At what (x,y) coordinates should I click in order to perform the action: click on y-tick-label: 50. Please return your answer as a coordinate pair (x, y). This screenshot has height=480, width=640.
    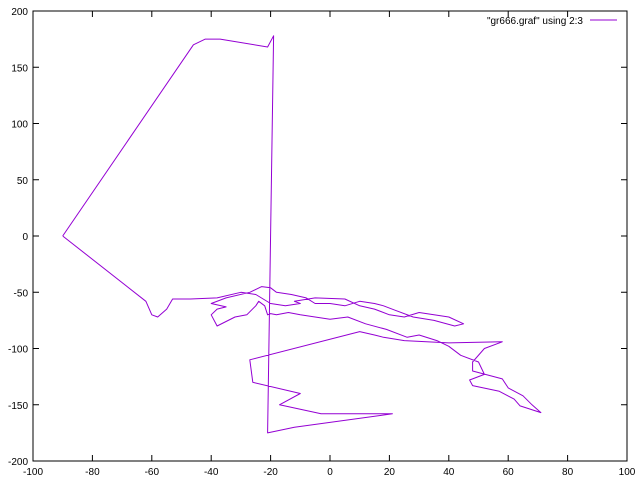
    Looking at the image, I should click on (23, 181).